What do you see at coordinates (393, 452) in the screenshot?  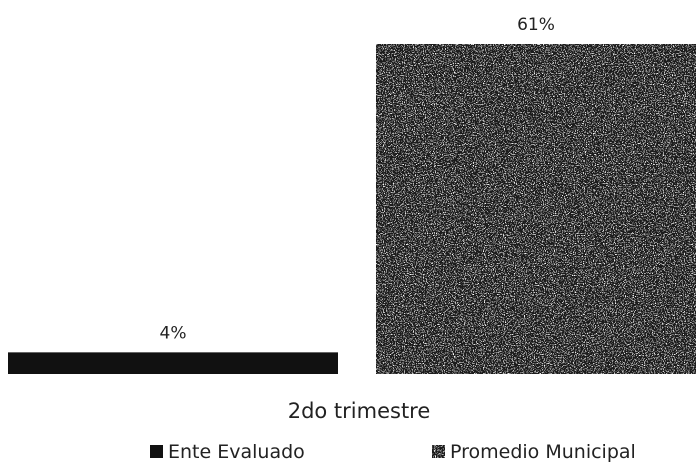 I see `legend: Ente Evaluado Promedio Municipal` at bounding box center [393, 452].